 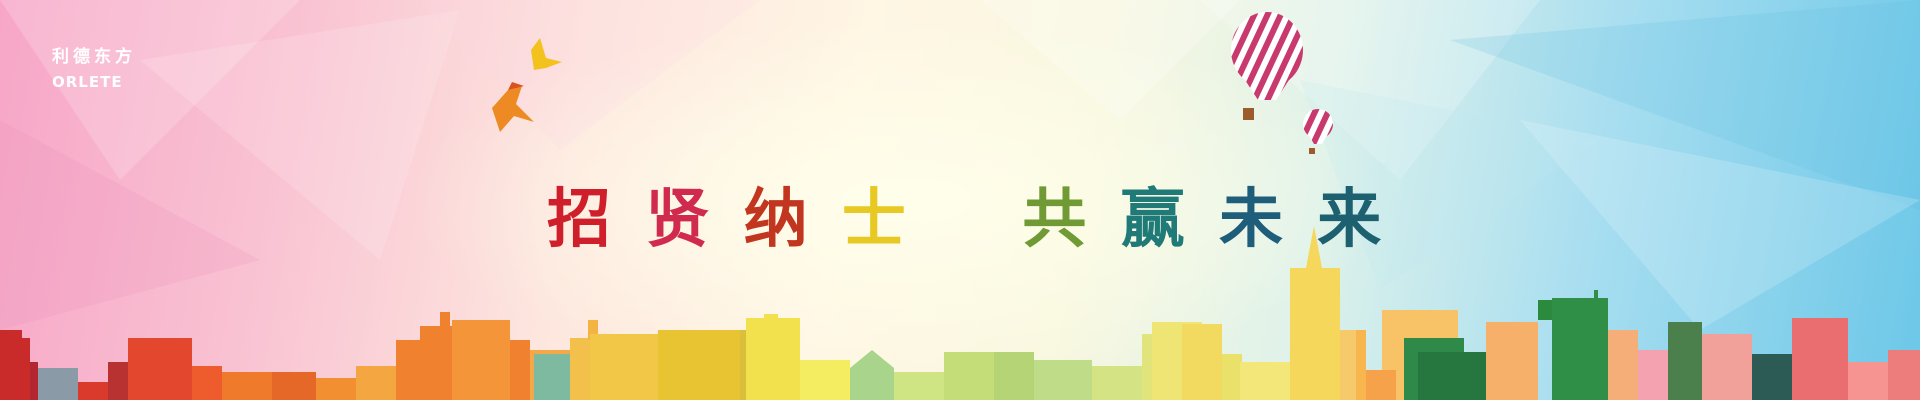 What do you see at coordinates (778, 219) in the screenshot?
I see `headline-char: 纳` at bounding box center [778, 219].